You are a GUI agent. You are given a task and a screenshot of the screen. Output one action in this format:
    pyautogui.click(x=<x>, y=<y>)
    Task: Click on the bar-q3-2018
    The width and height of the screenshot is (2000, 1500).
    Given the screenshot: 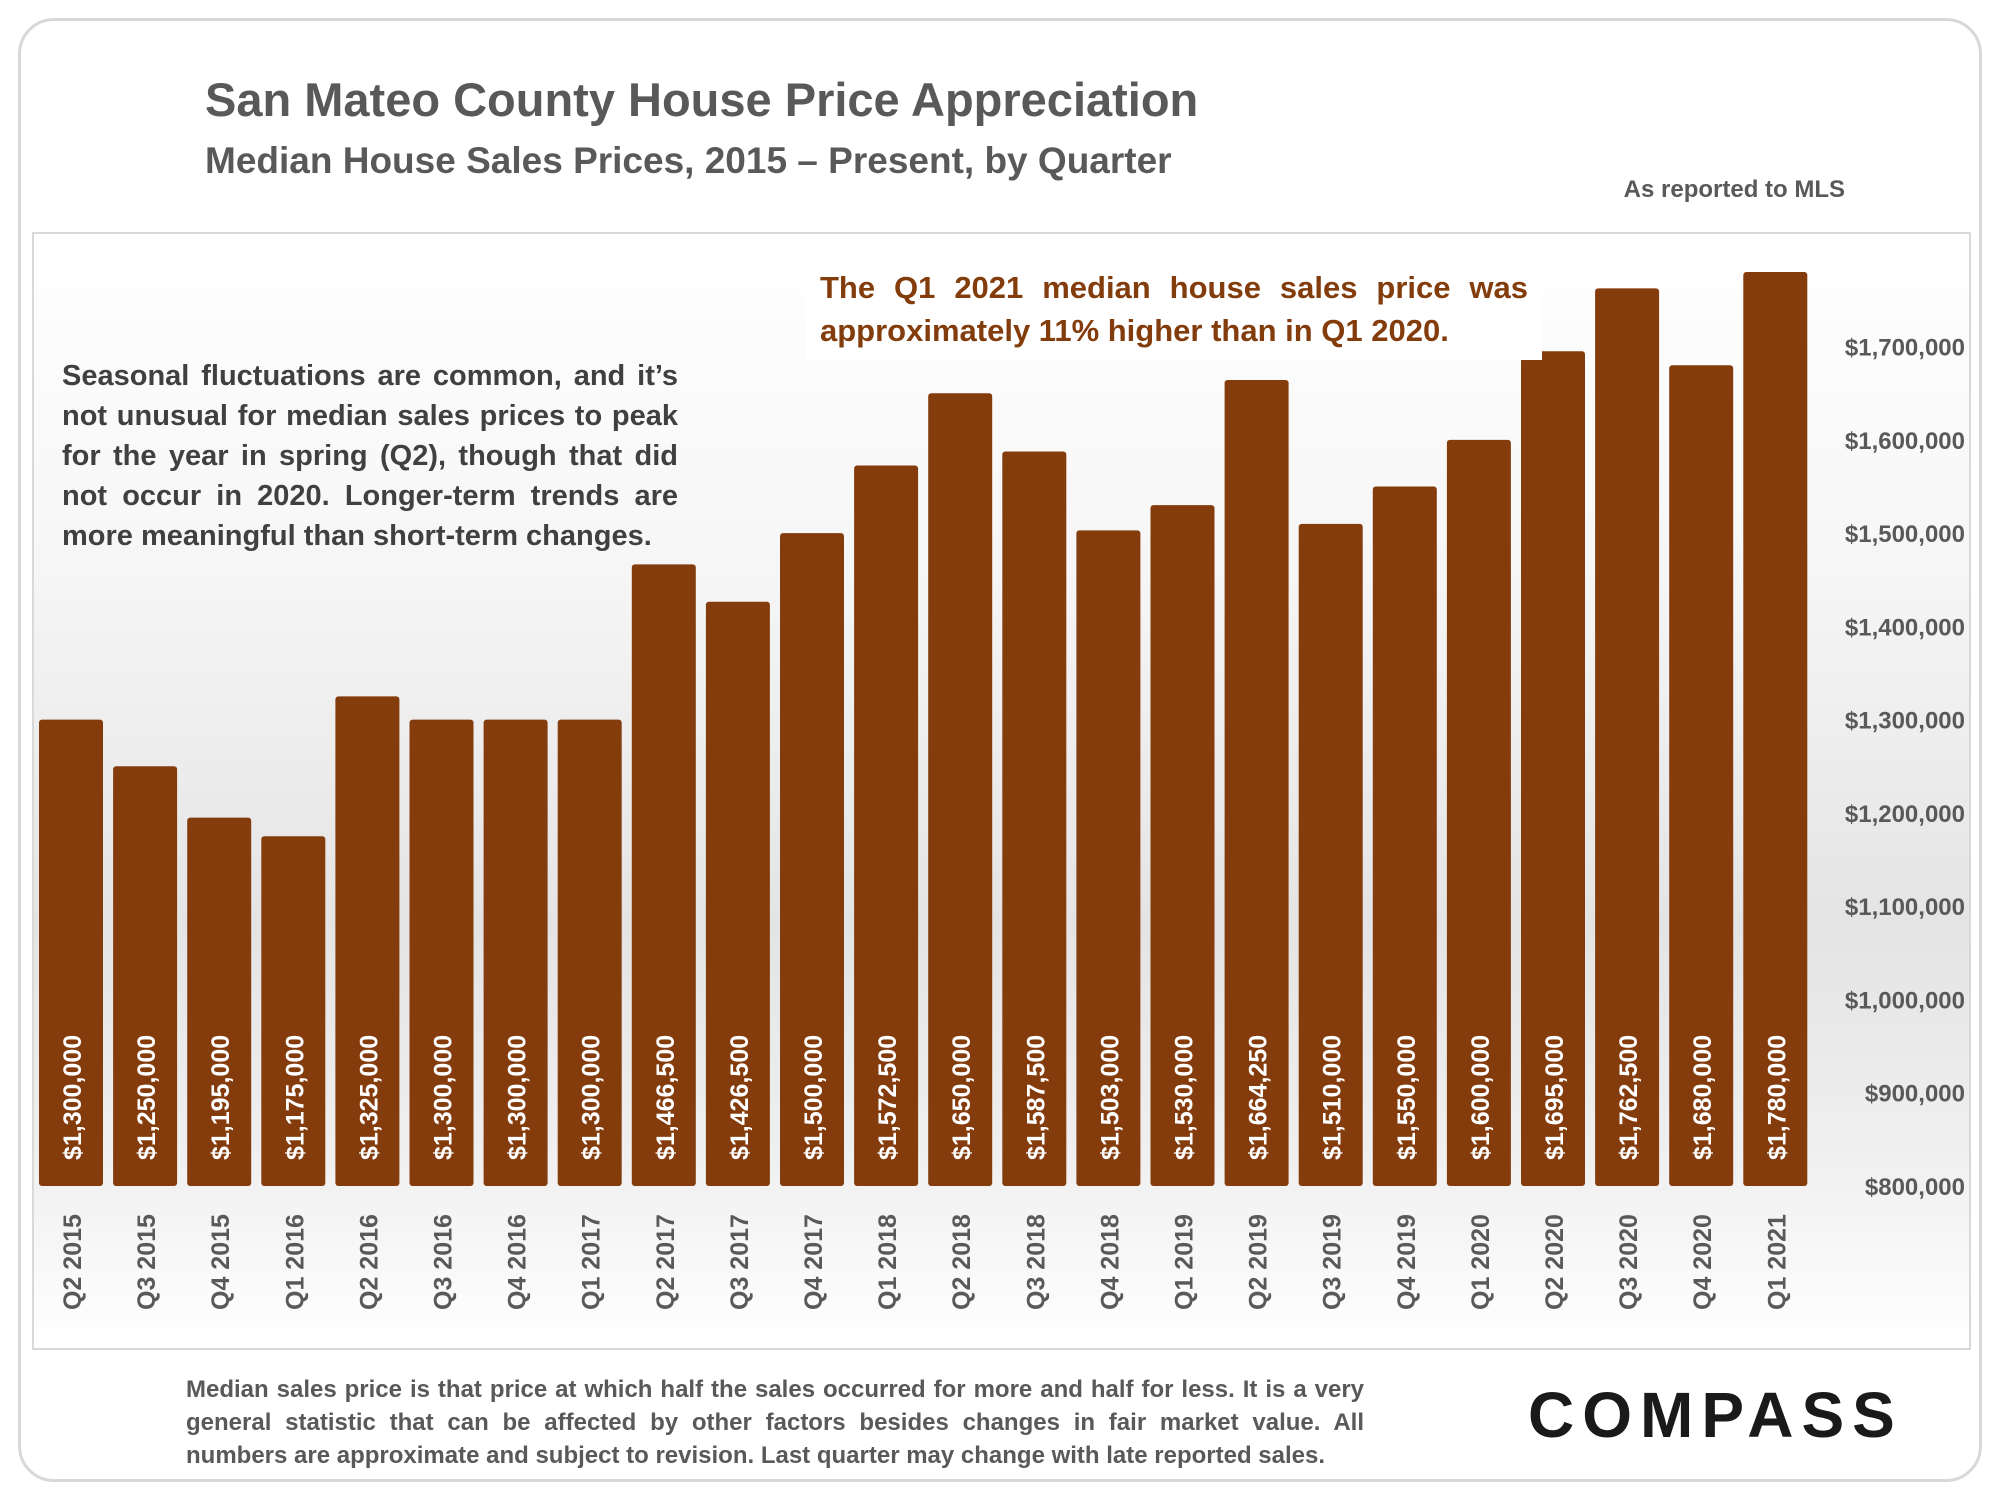 What is the action you would take?
    pyautogui.click(x=1034, y=818)
    